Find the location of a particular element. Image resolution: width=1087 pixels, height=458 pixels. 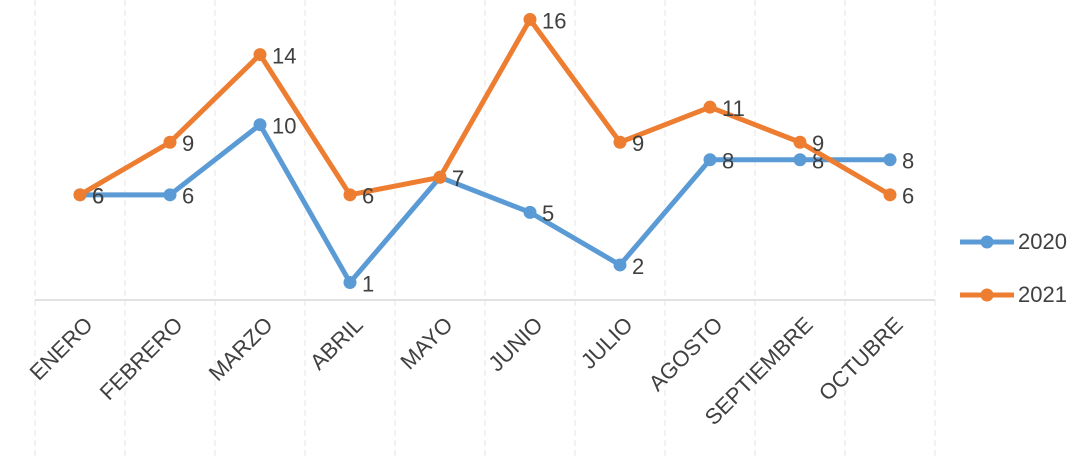

data-label: 7 is located at coordinates (458, 178).